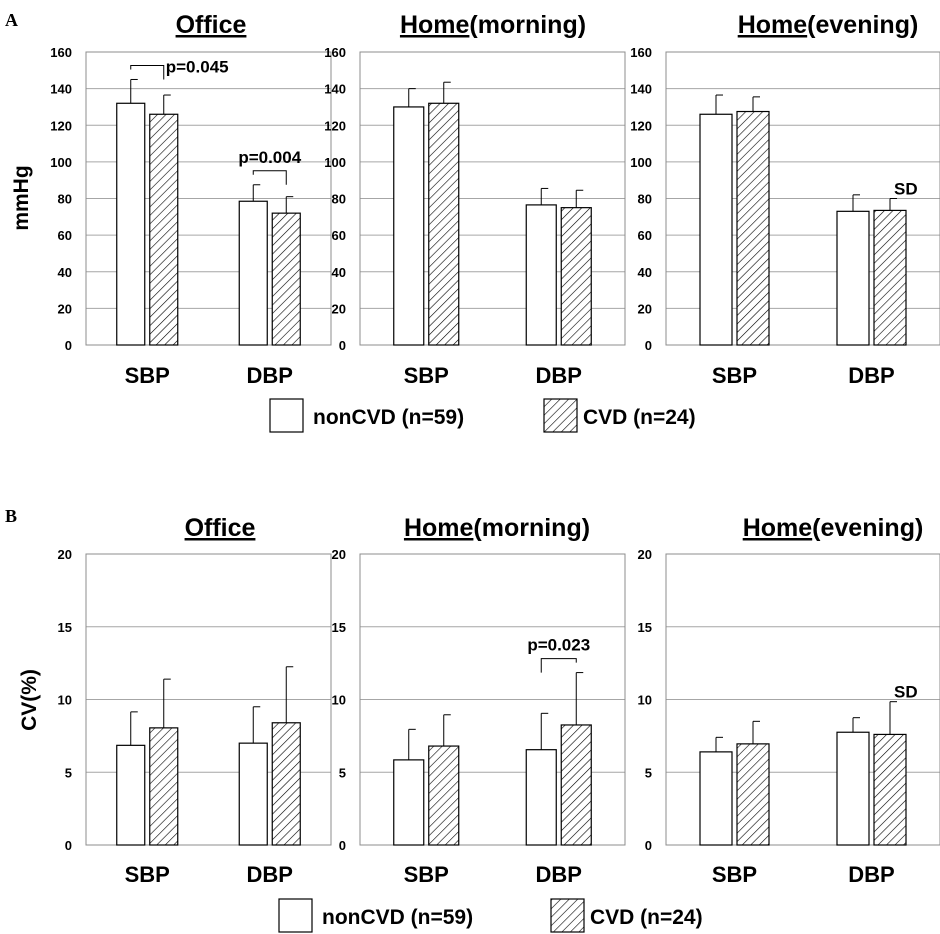 The image size is (940, 934). What do you see at coordinates (867, 528) in the screenshot?
I see `chart-title-suffix: (evening)` at bounding box center [867, 528].